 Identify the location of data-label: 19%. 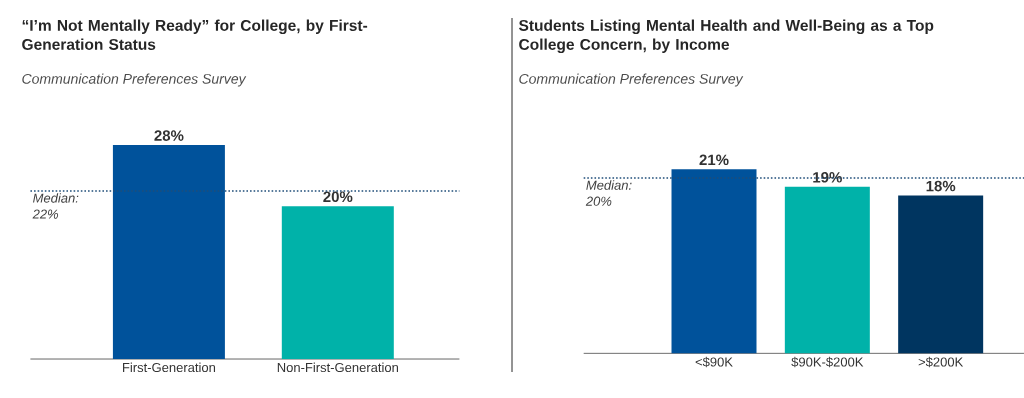
(827, 177).